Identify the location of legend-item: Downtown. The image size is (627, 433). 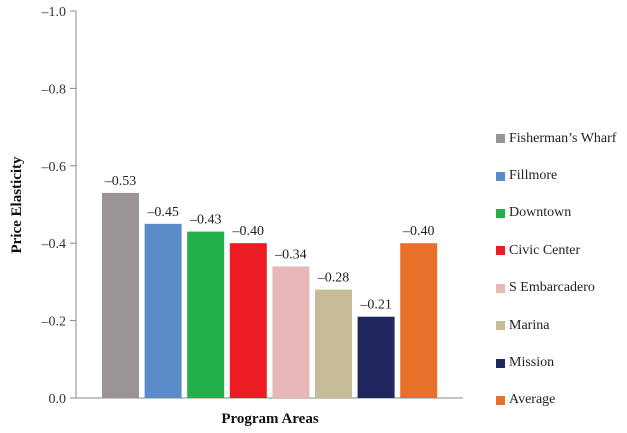
(556, 213).